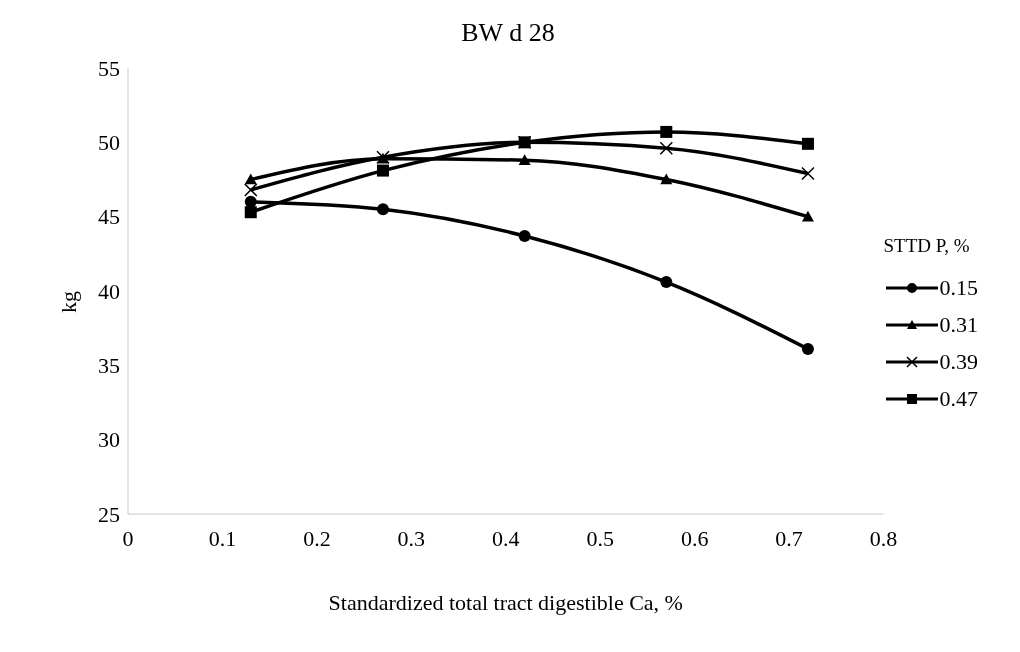  Describe the element at coordinates (927, 246) in the screenshot. I see `legend-title: STTD P, %` at that location.